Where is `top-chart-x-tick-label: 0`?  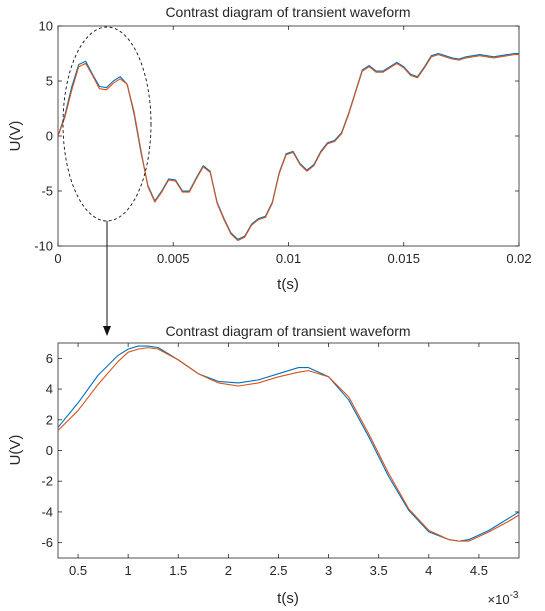
top-chart-x-tick-label: 0 is located at coordinates (57, 258).